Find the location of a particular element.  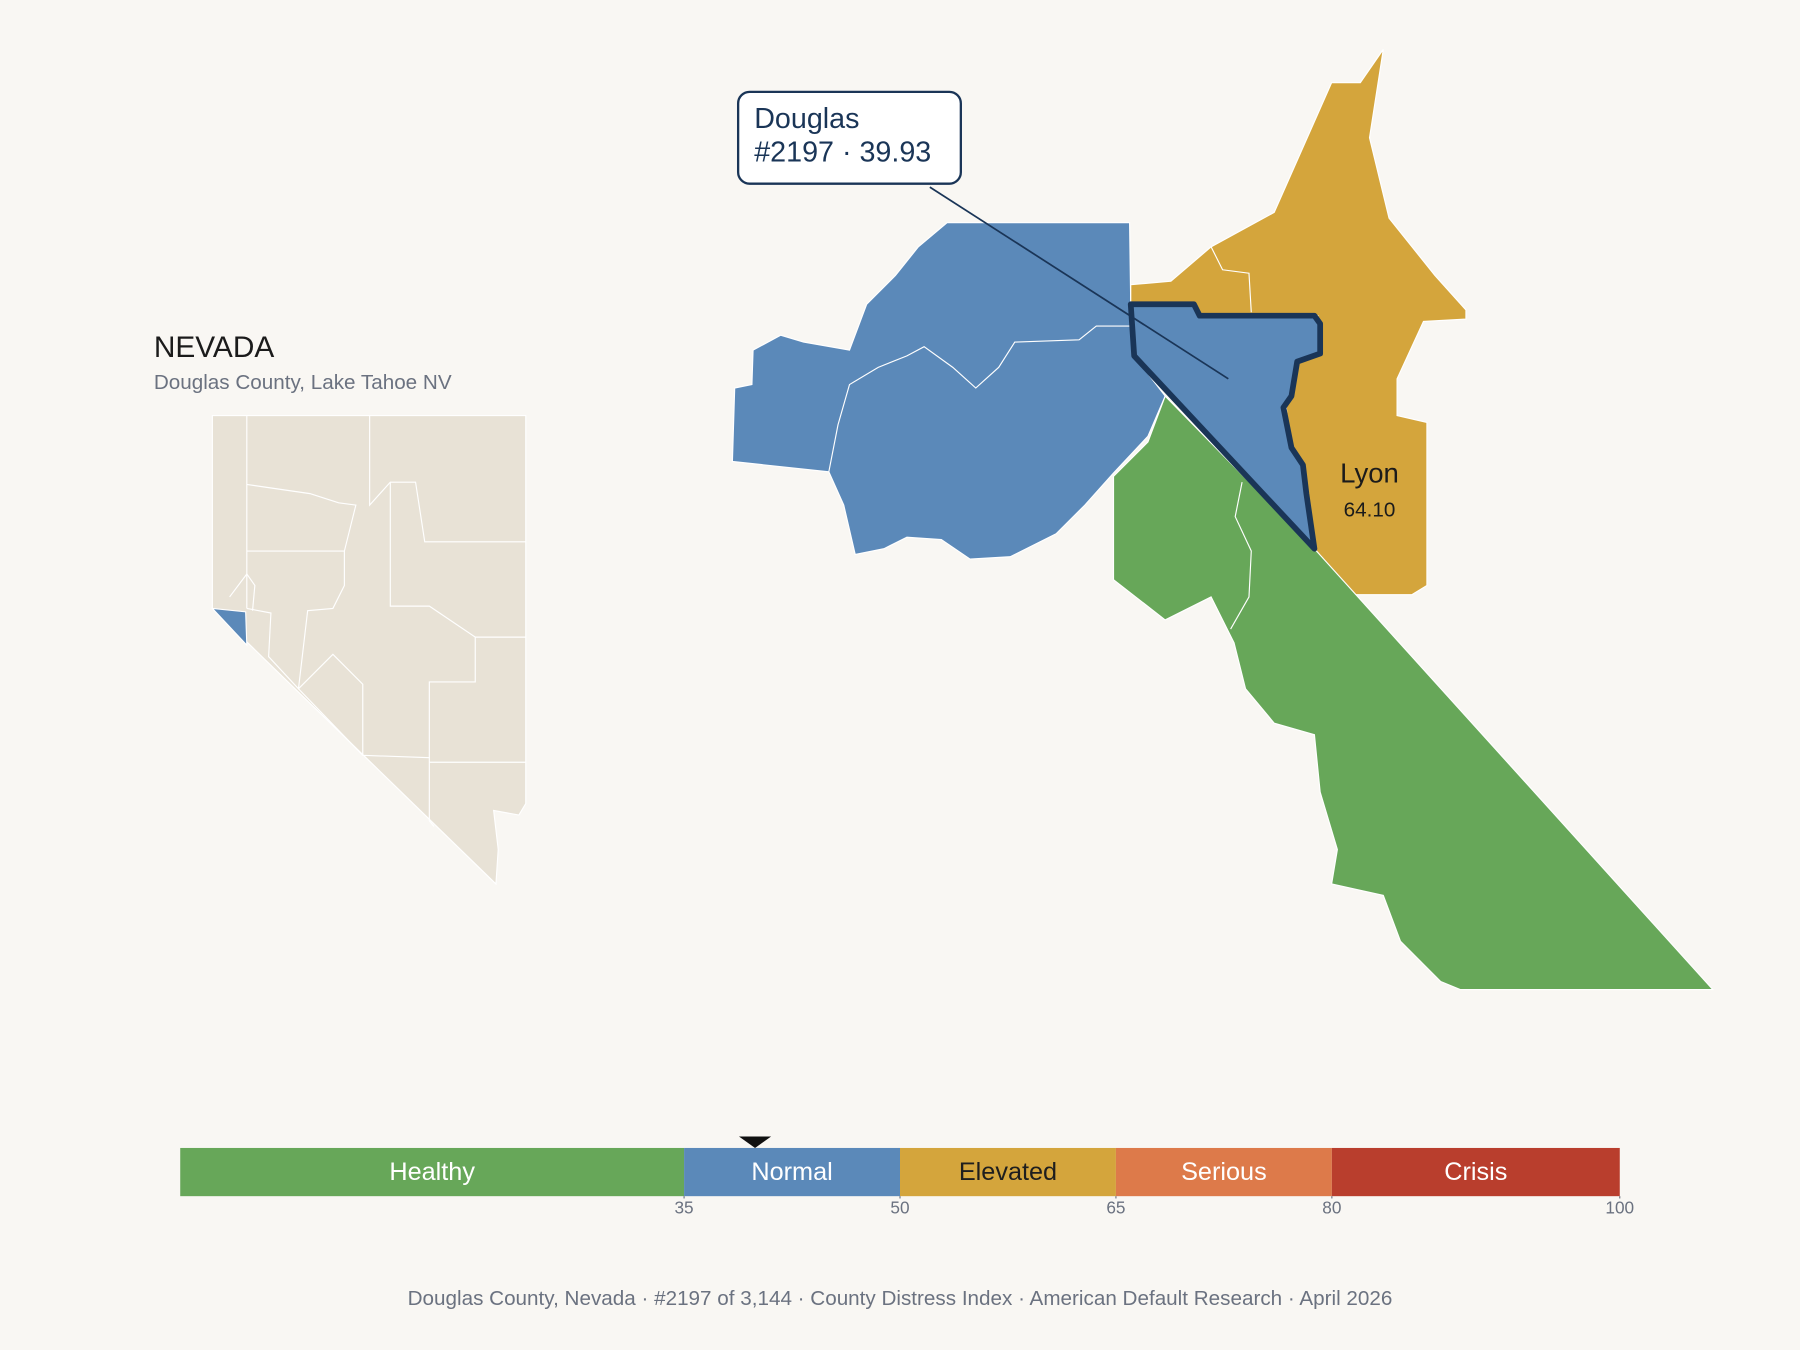

tick-label: 100 is located at coordinates (1619, 1207).